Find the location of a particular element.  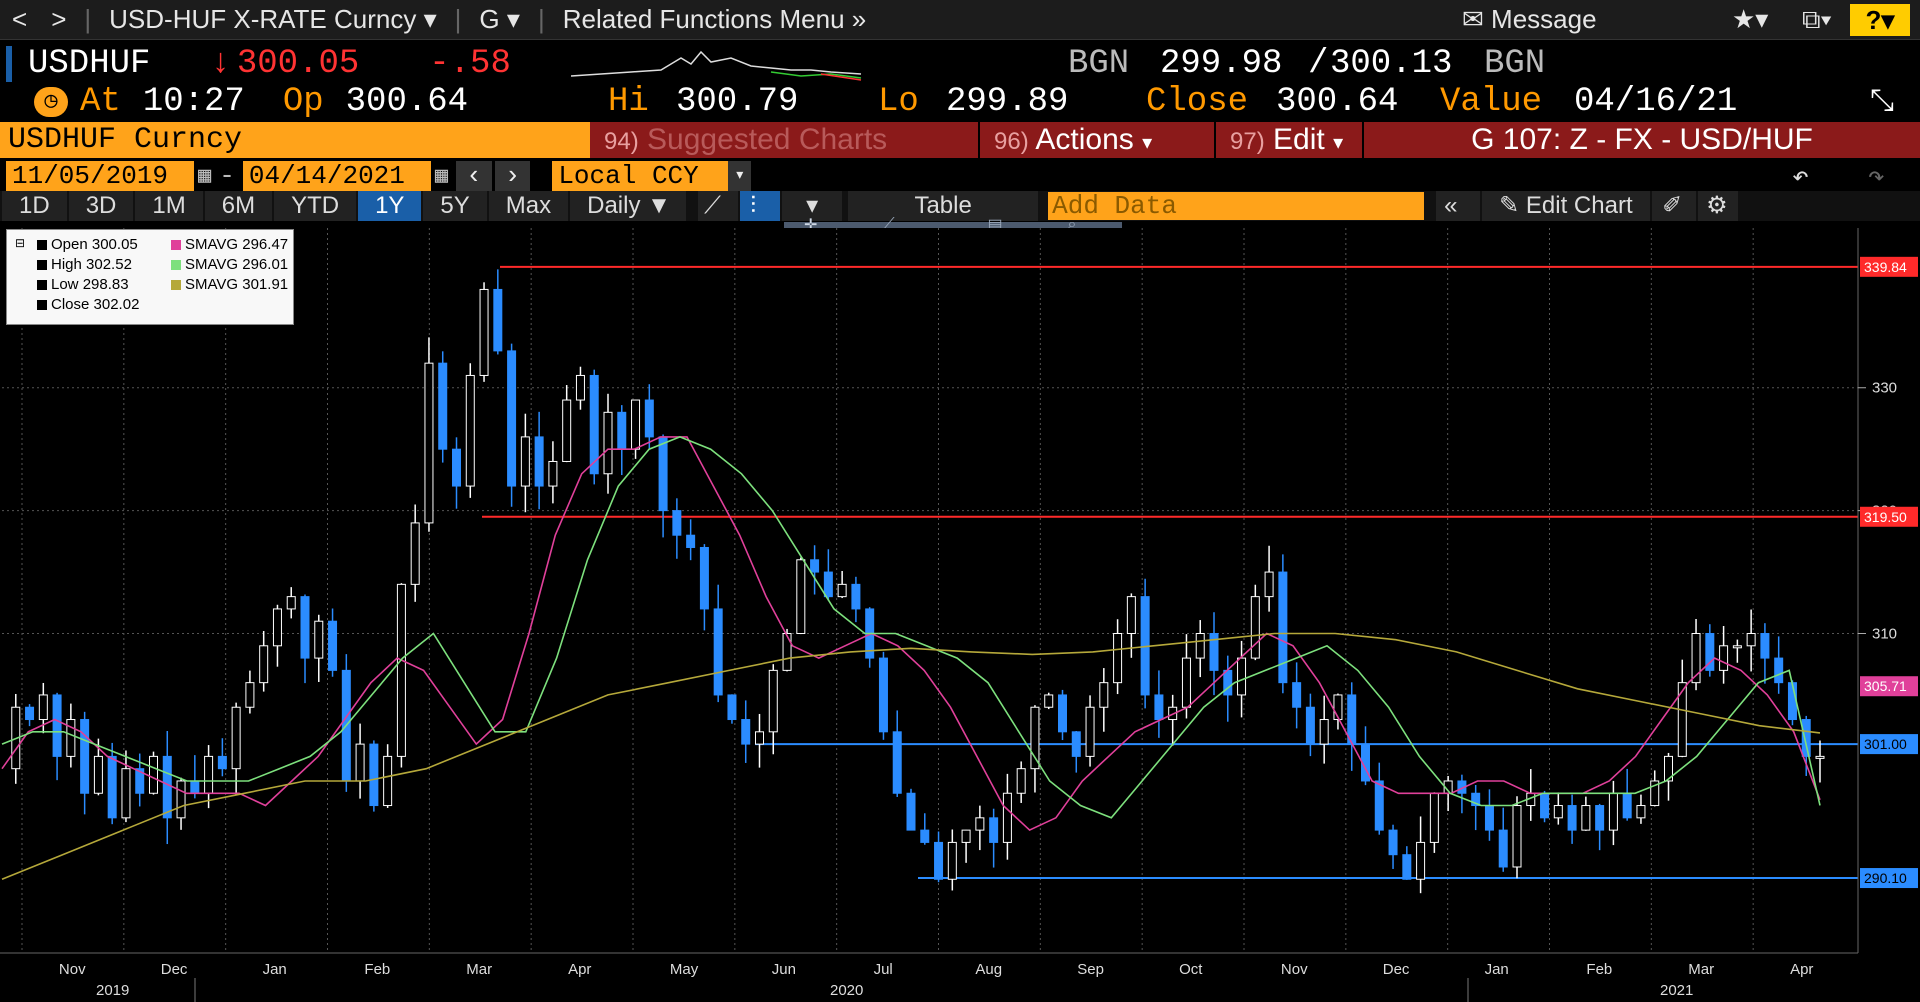

currency-select: Local CCY is located at coordinates (640, 176).